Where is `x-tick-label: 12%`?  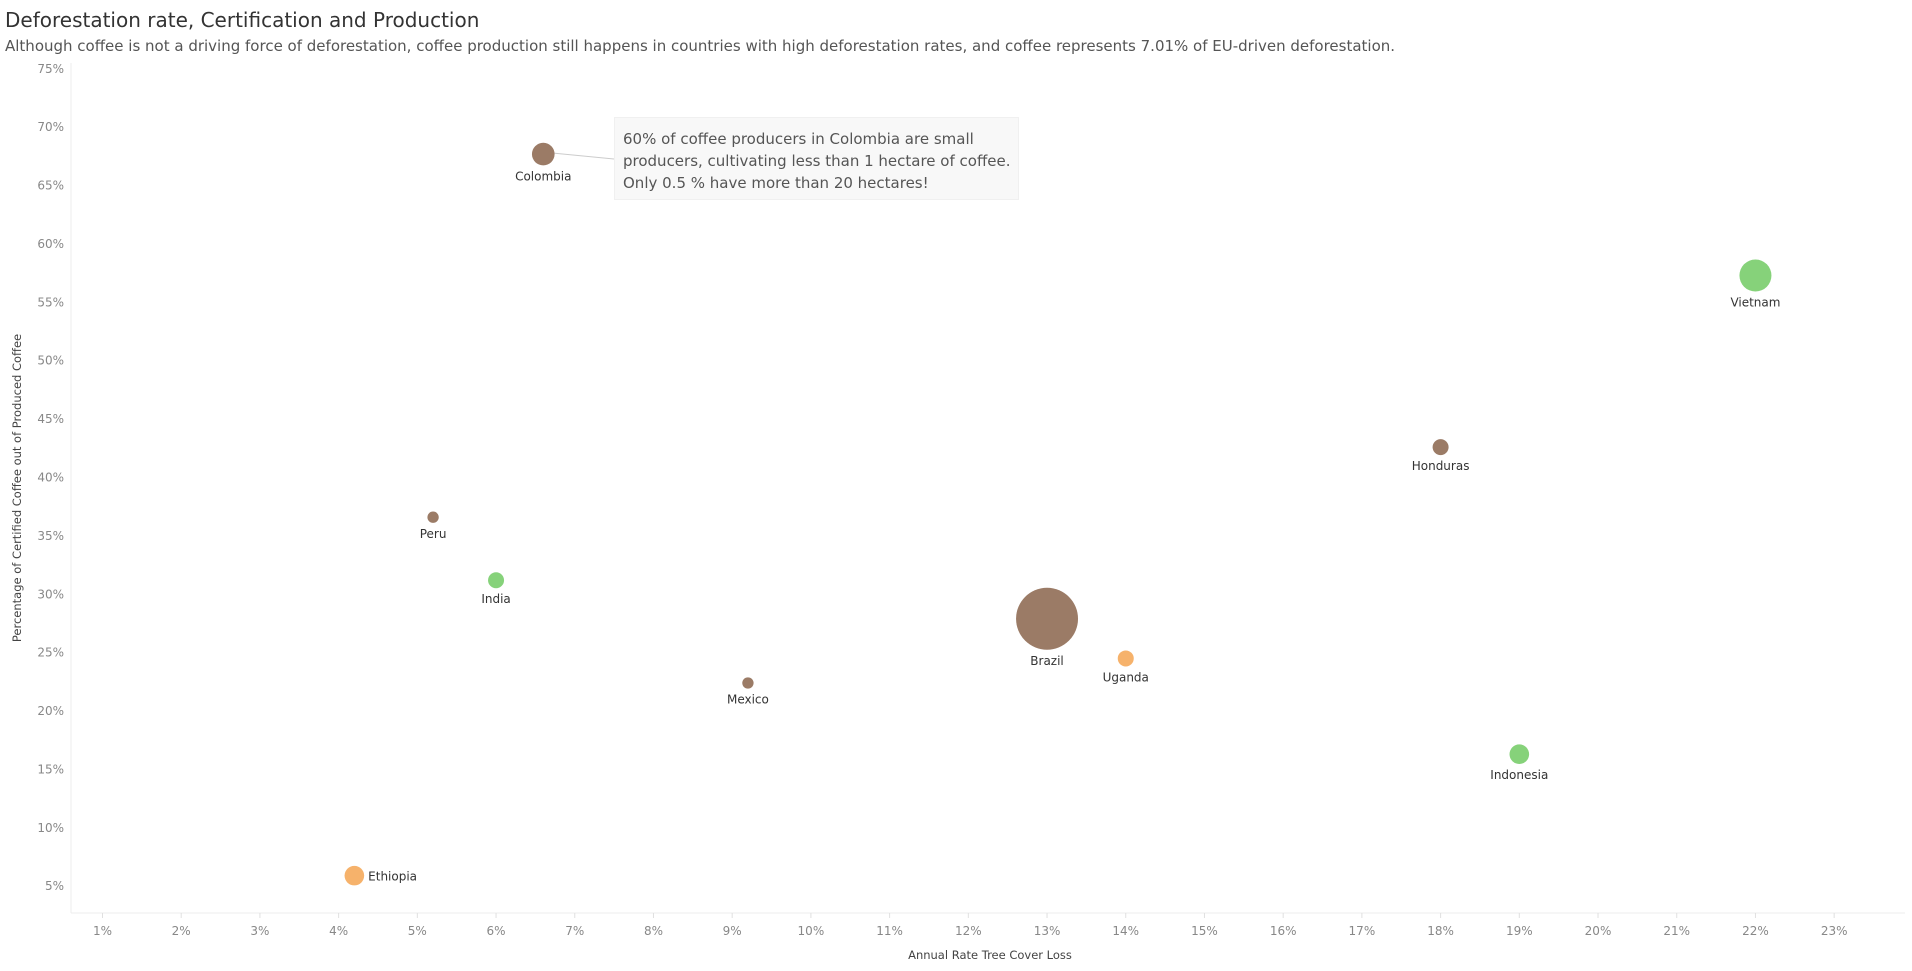 x-tick-label: 12% is located at coordinates (968, 931).